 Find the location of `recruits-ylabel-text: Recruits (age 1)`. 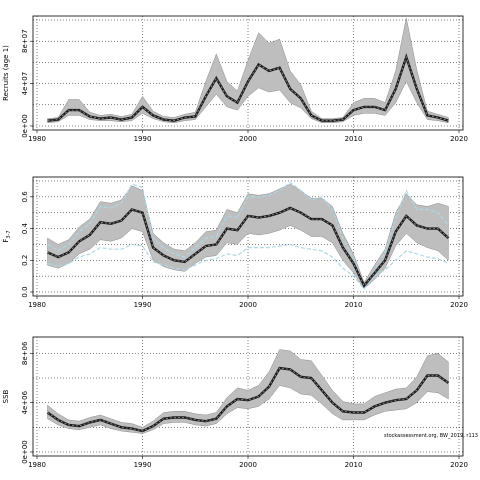

recruits-ylabel-text: Recruits (age 1) is located at coordinates (6, 73).